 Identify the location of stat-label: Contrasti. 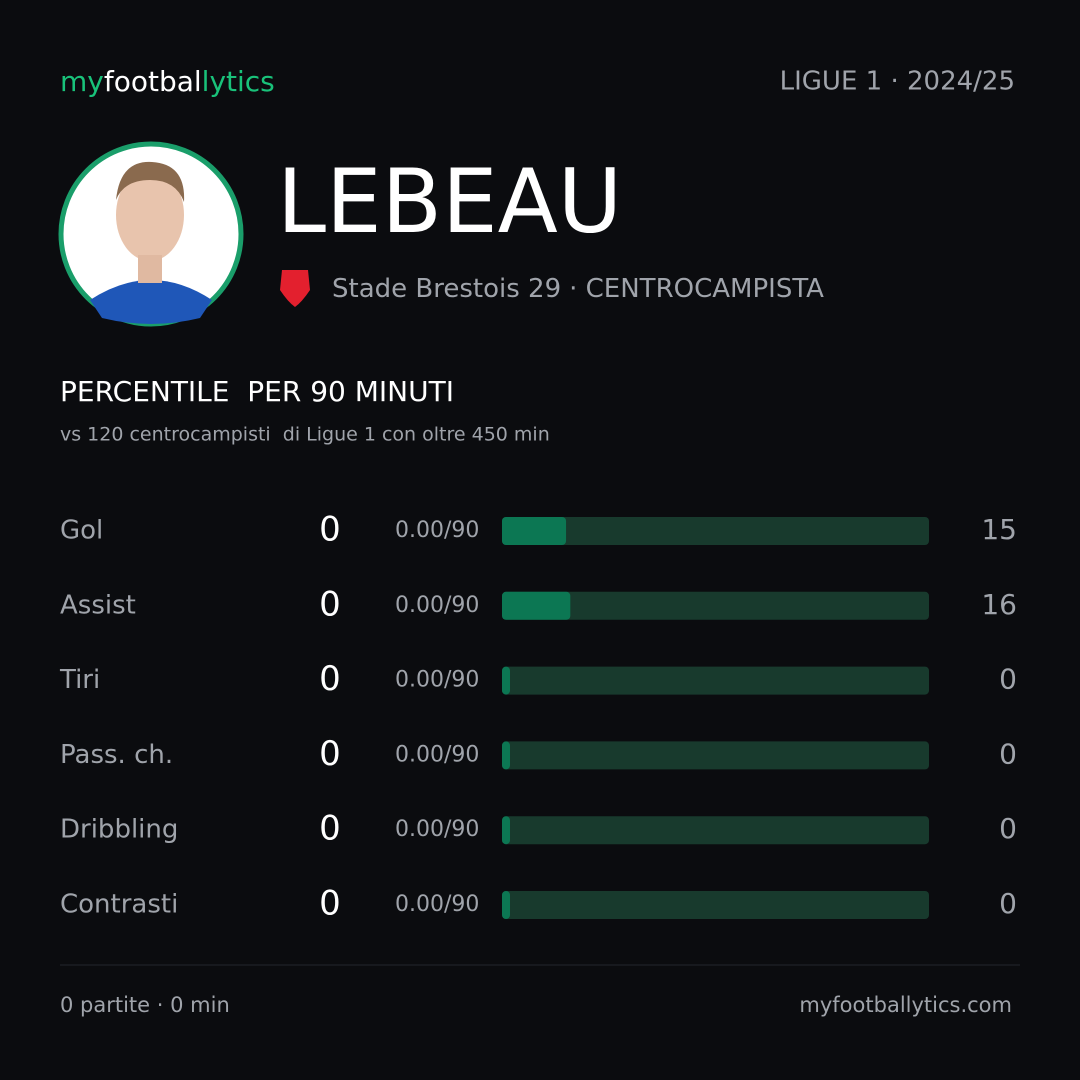
(119, 905).